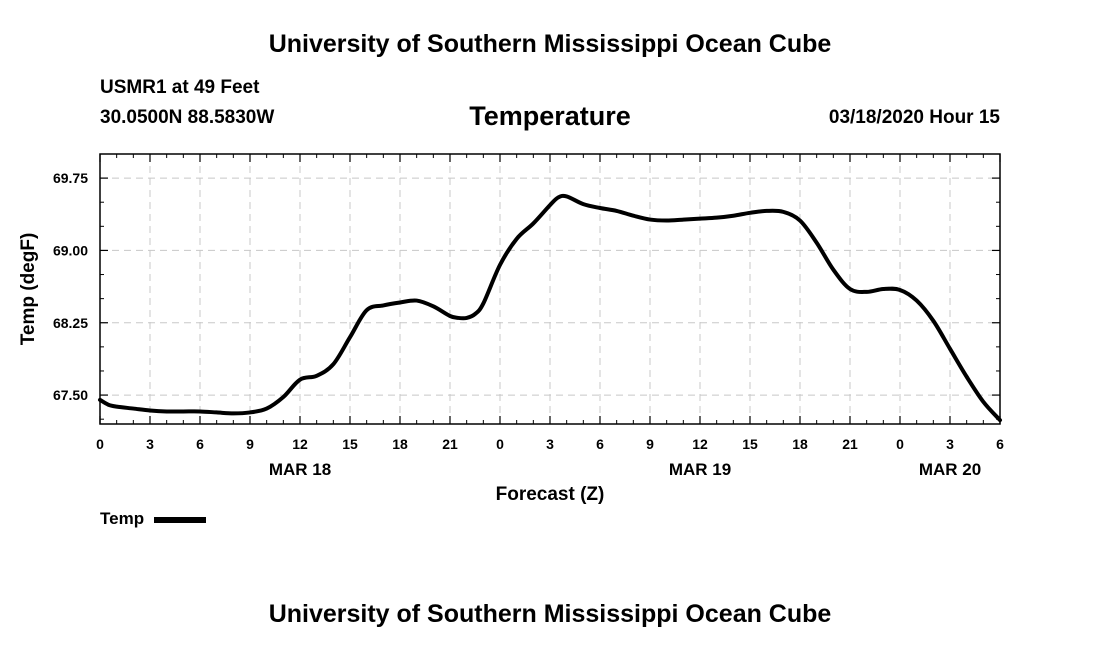  I want to click on x-axis-label: Forecast (Z), so click(550, 494).